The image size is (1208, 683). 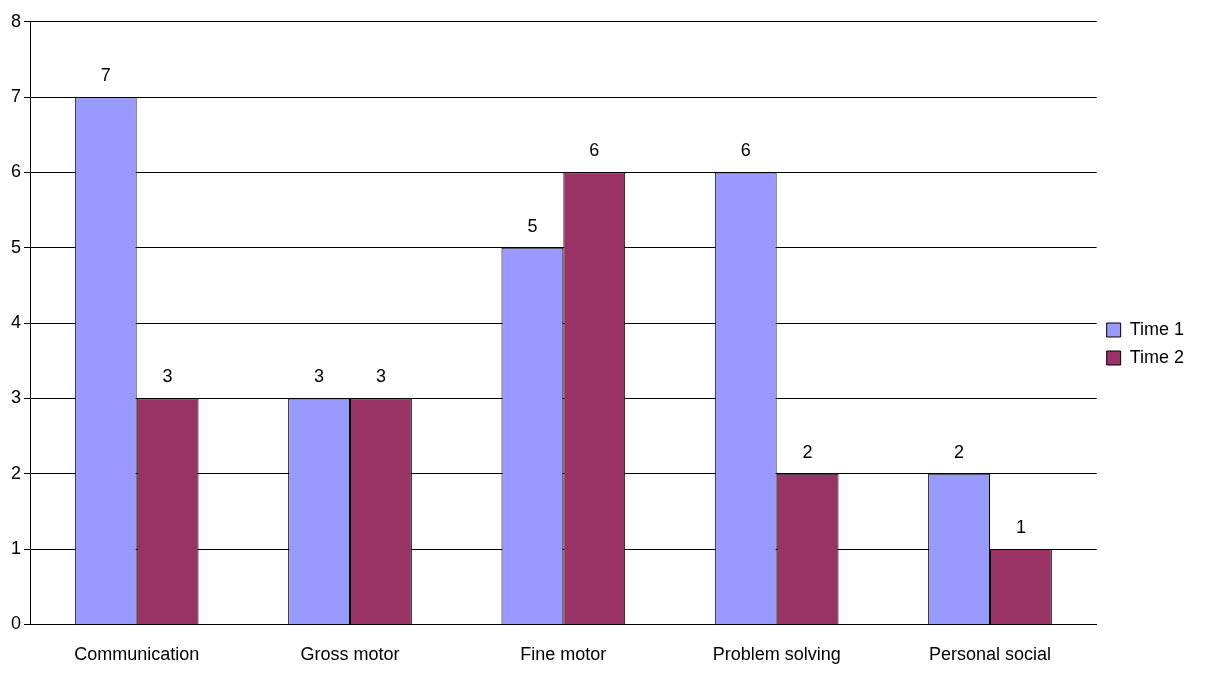 What do you see at coordinates (16, 472) in the screenshot?
I see `y-tick-label: 2` at bounding box center [16, 472].